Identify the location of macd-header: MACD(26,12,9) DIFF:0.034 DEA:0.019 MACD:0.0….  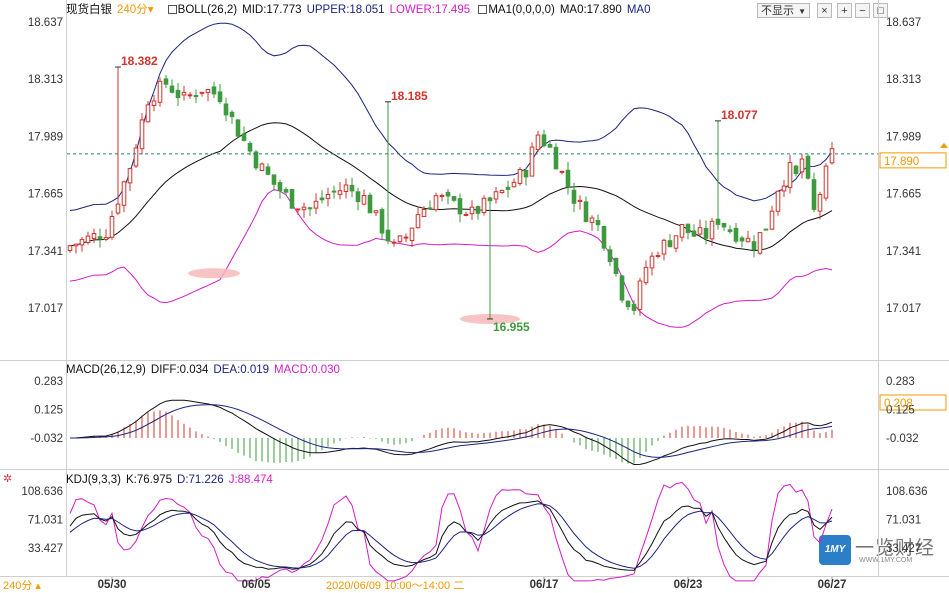
(205, 370).